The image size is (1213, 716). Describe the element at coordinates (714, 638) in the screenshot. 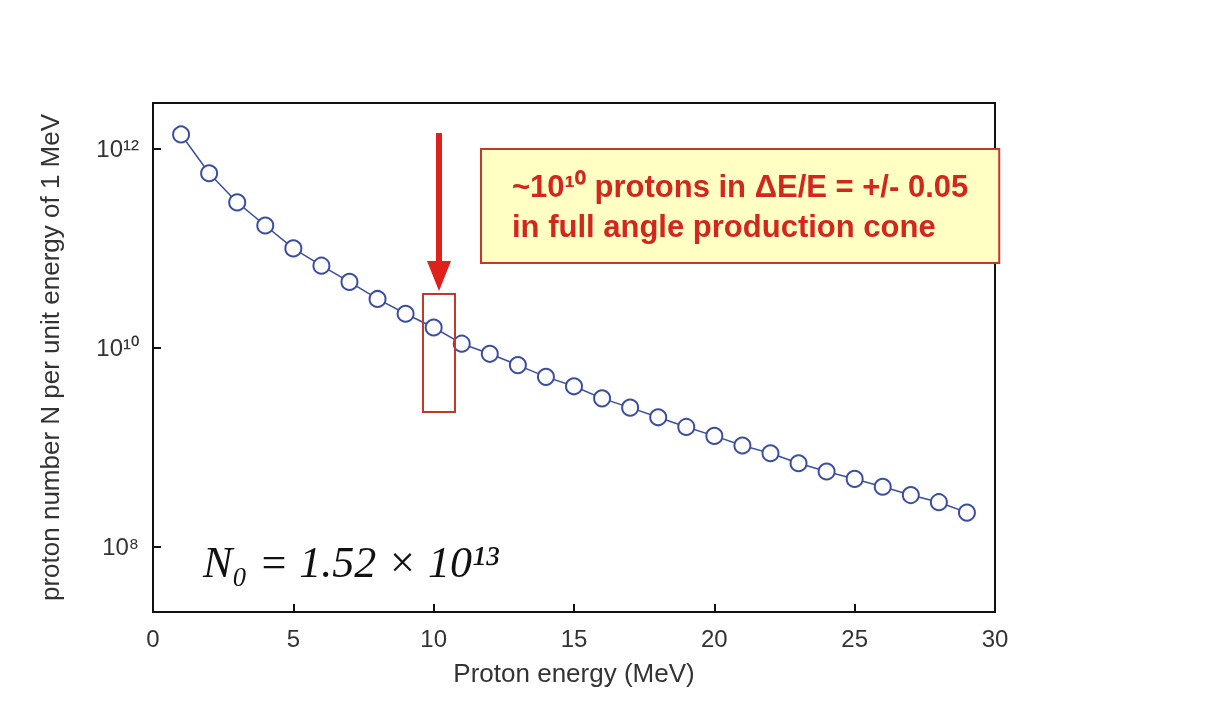

I see `x-tick-label: 20` at that location.